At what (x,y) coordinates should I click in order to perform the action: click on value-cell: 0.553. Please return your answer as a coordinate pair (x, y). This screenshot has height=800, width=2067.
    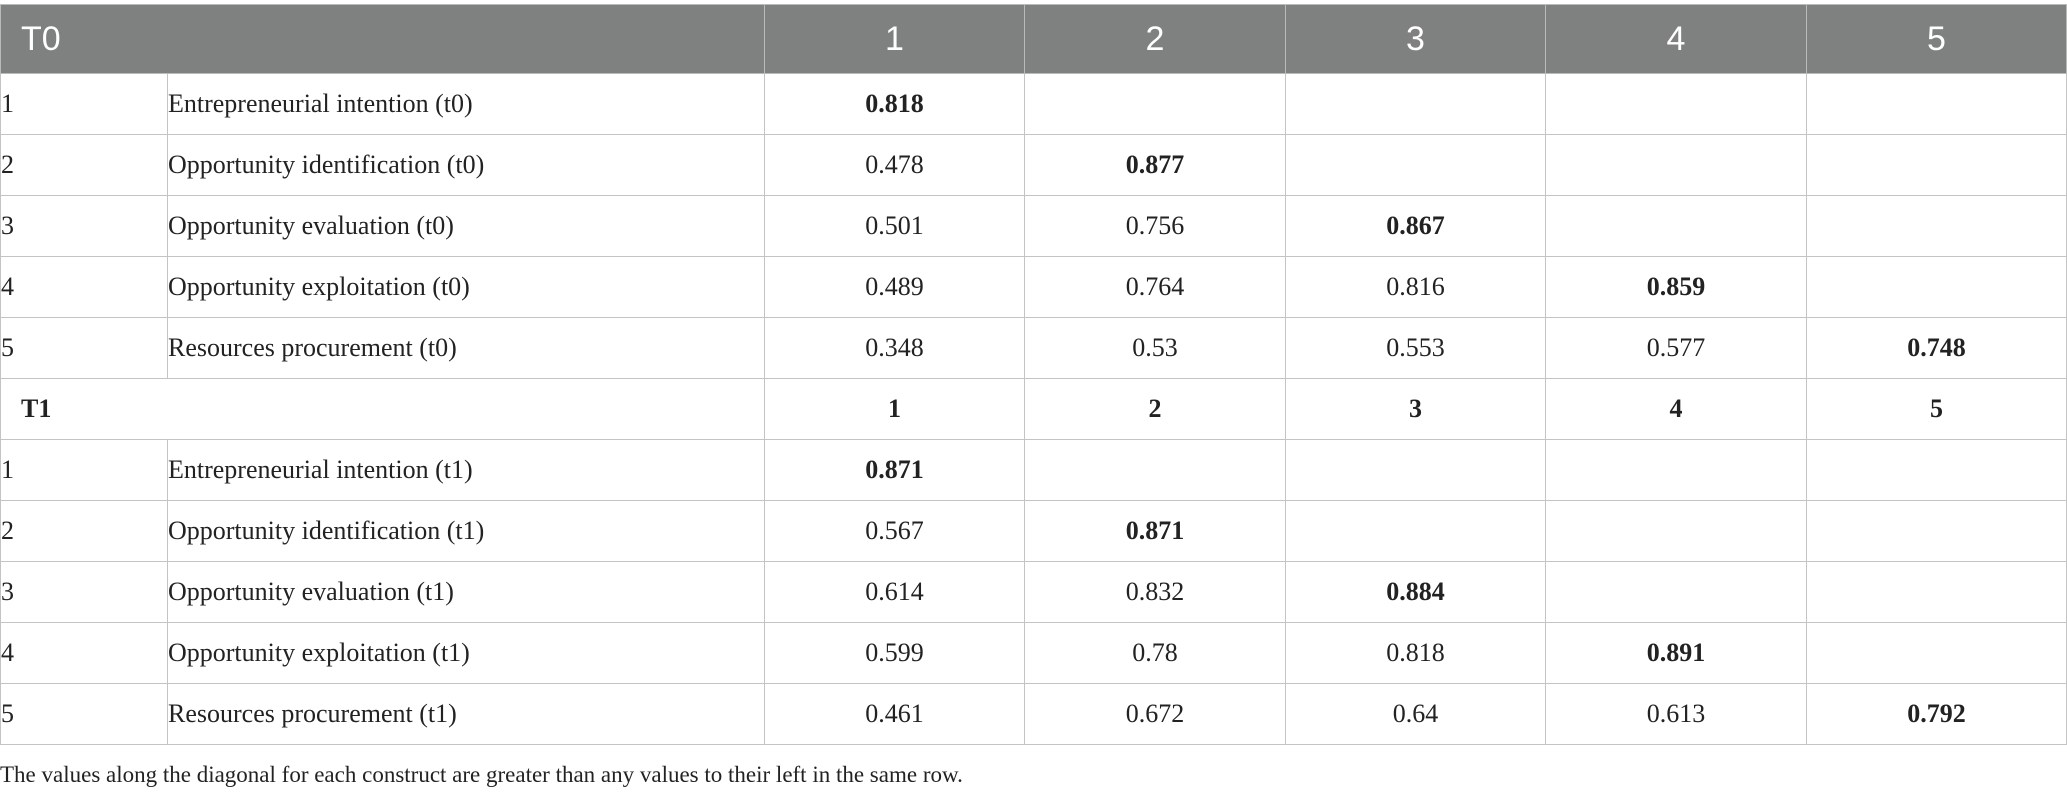
    Looking at the image, I should click on (1415, 348).